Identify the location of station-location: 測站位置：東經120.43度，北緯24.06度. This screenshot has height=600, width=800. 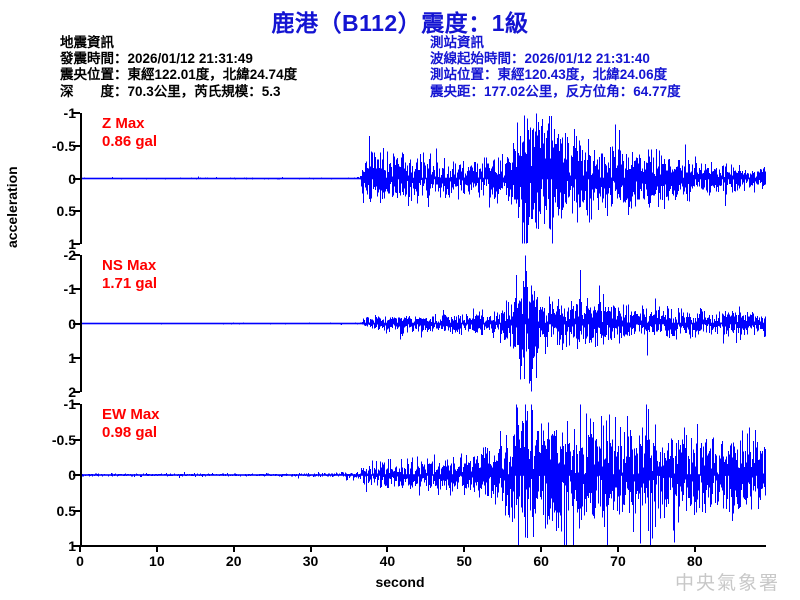
(549, 75).